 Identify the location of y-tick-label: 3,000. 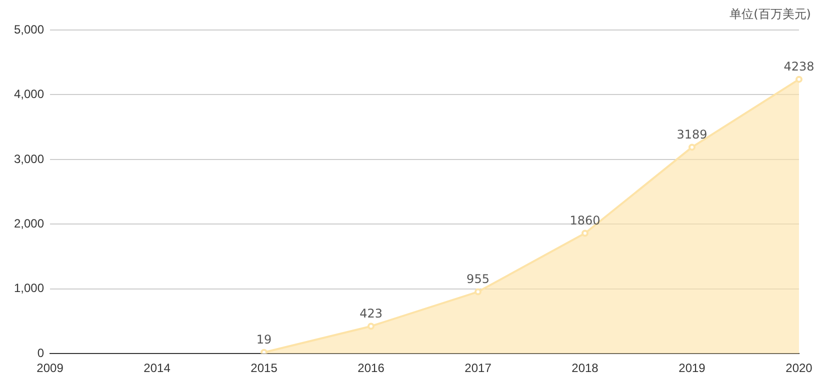
(29, 159).